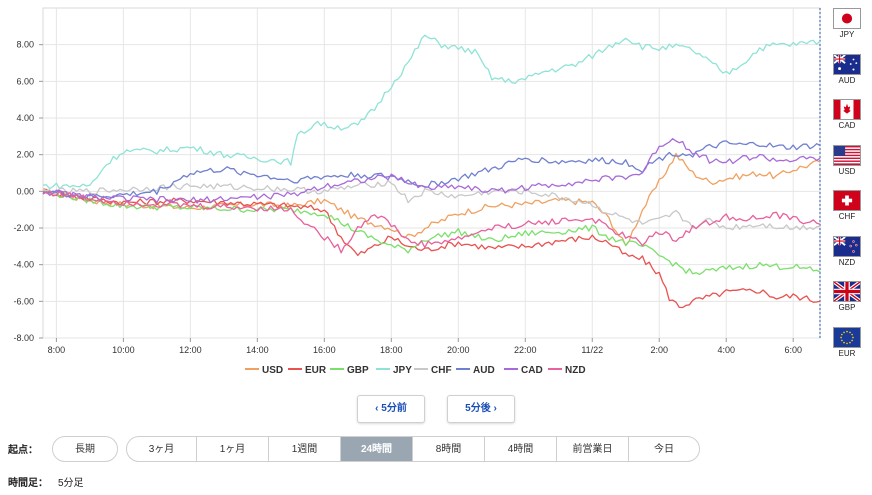 The image size is (872, 495). I want to click on y-tick-label: -6.00, so click(23, 301).